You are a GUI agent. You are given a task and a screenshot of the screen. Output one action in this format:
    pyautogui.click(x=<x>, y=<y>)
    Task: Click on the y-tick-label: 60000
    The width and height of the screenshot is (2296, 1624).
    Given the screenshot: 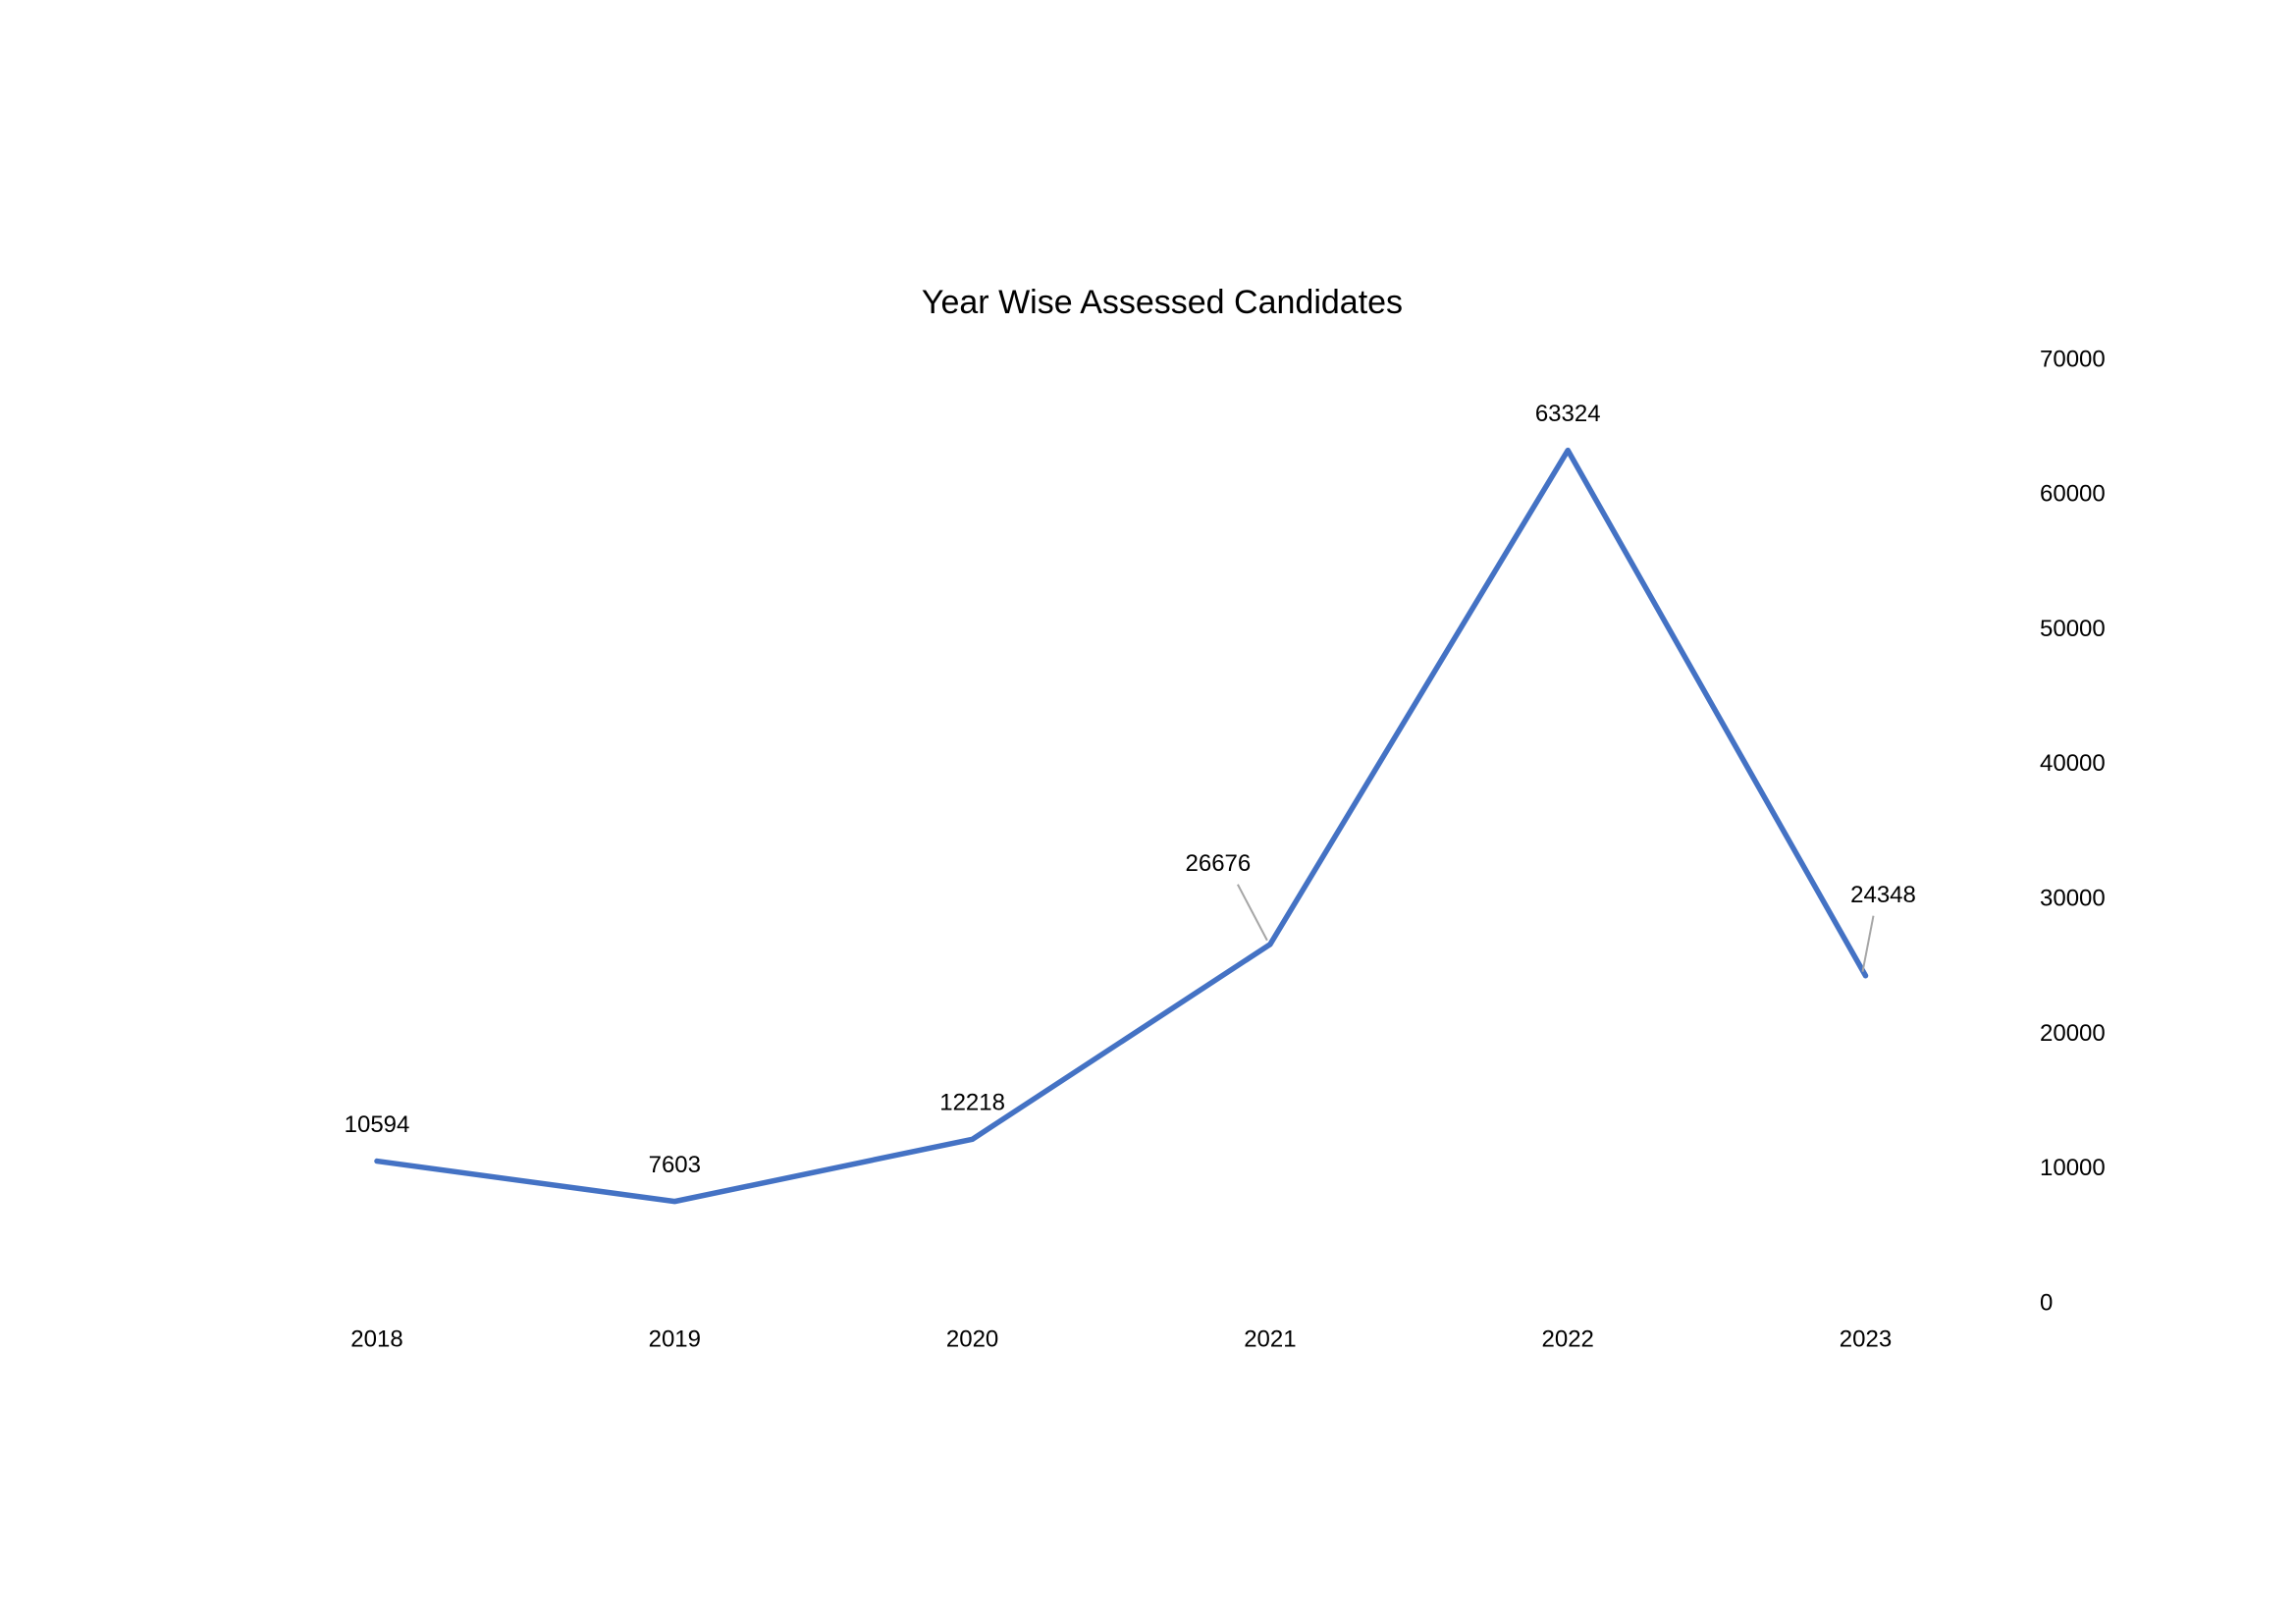 What is the action you would take?
    pyautogui.click(x=2073, y=494)
    